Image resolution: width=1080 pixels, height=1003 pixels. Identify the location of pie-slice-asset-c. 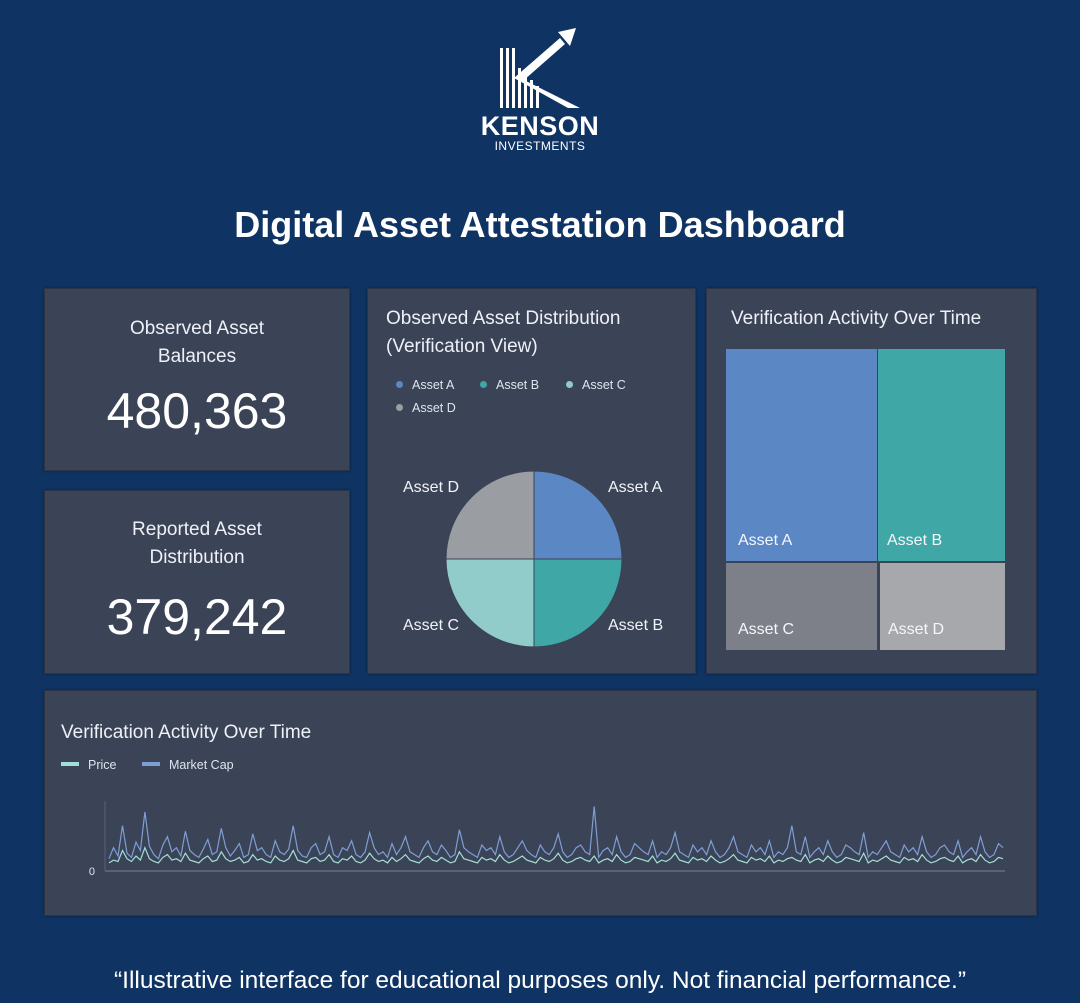
(490, 603).